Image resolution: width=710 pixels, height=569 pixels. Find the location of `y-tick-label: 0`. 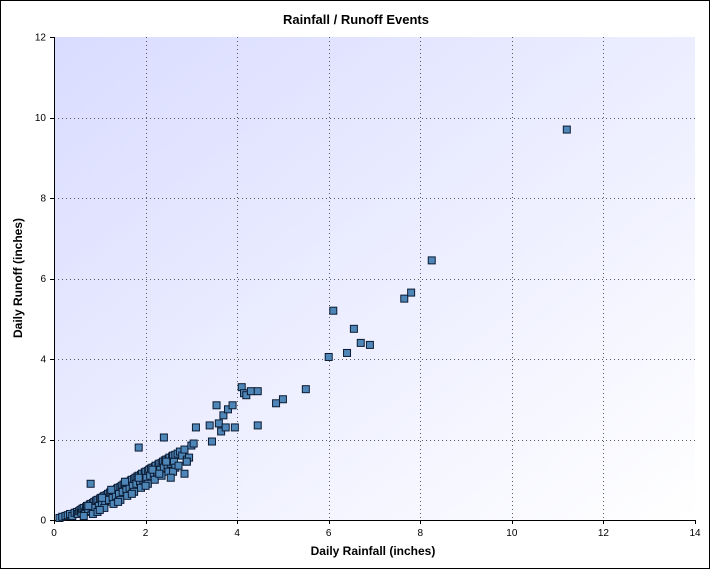

y-tick-label: 0 is located at coordinates (43, 521).